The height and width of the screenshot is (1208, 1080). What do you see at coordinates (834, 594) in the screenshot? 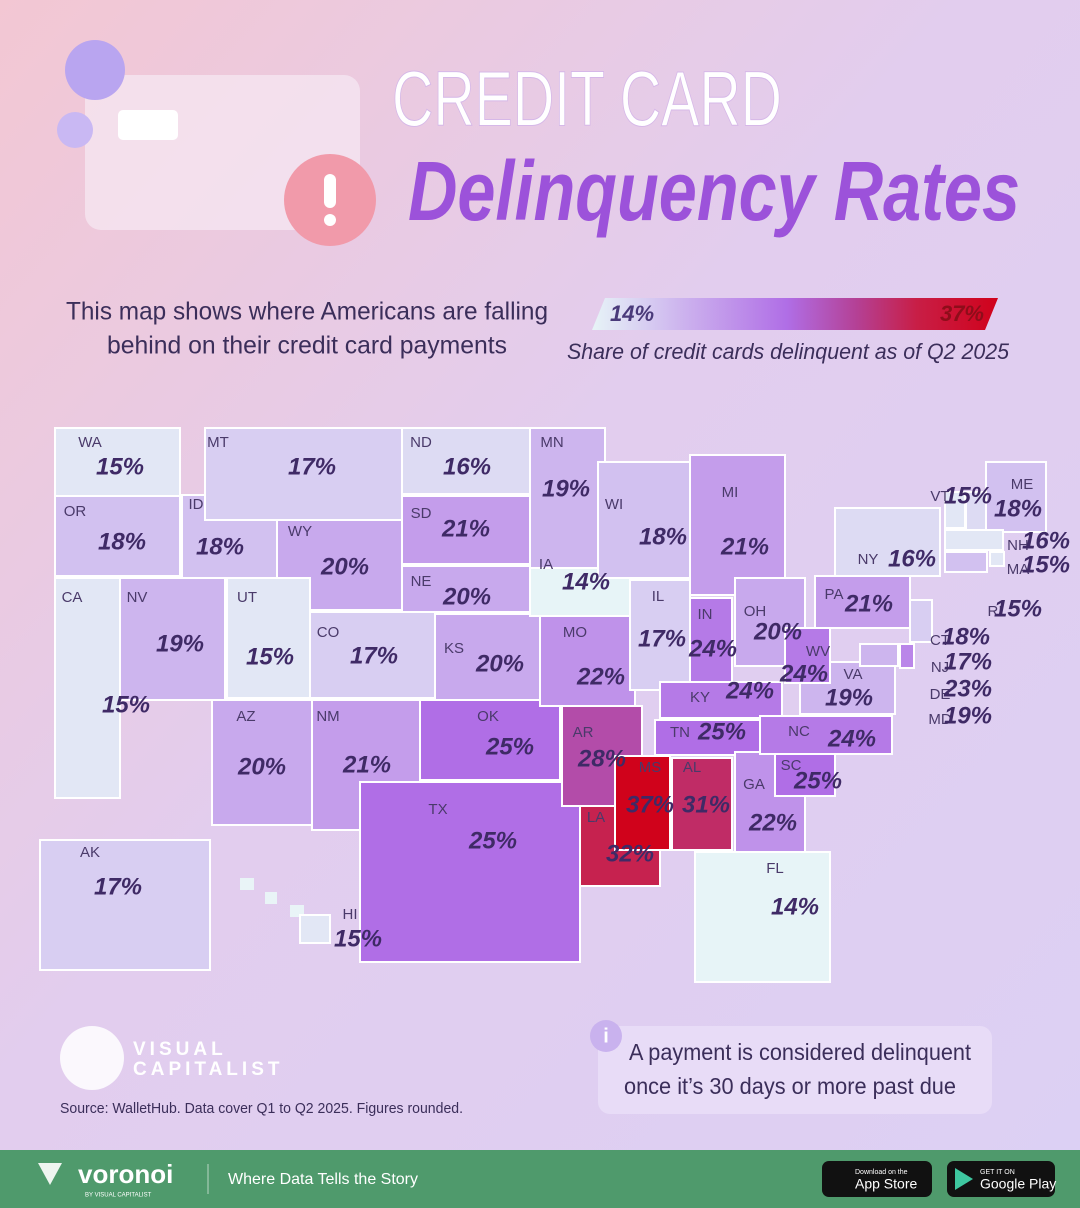
I see `state-abbr: PA` at bounding box center [834, 594].